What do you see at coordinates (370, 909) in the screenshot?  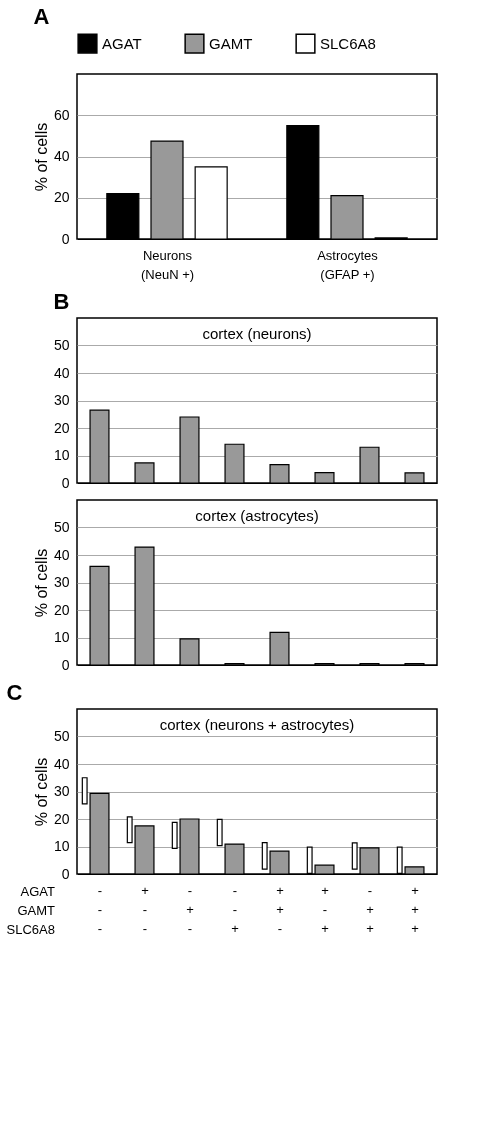 I see `x-tick-label: - + +` at bounding box center [370, 909].